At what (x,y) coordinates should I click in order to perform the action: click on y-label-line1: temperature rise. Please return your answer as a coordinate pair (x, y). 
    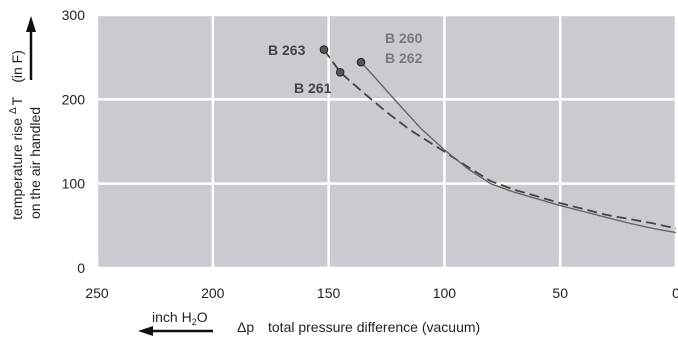
    Looking at the image, I should click on (17, 169).